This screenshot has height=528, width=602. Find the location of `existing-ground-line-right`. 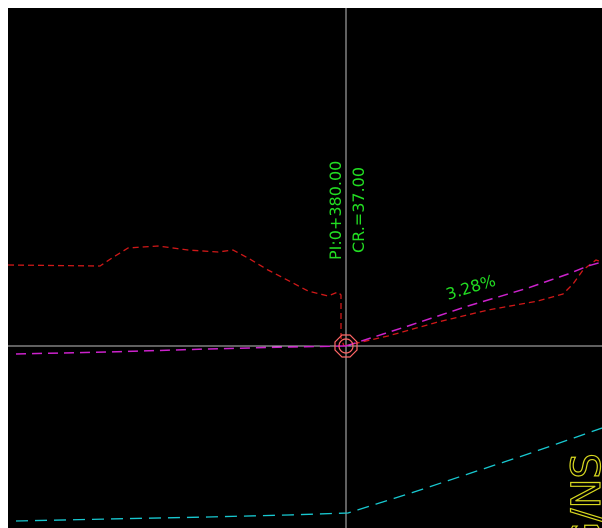

existing-ground-line-right is located at coordinates (472, 303).